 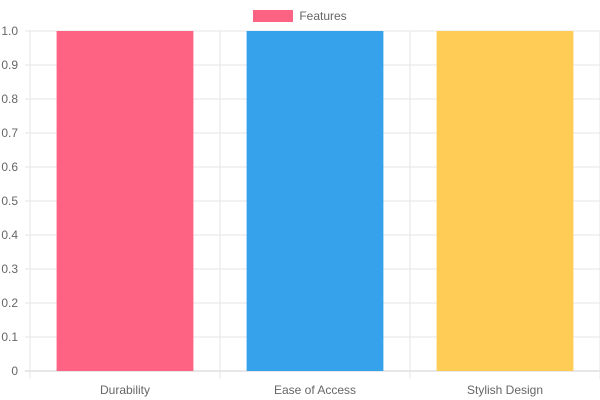 What do you see at coordinates (125, 390) in the screenshot?
I see `x-tick-label: Durability` at bounding box center [125, 390].